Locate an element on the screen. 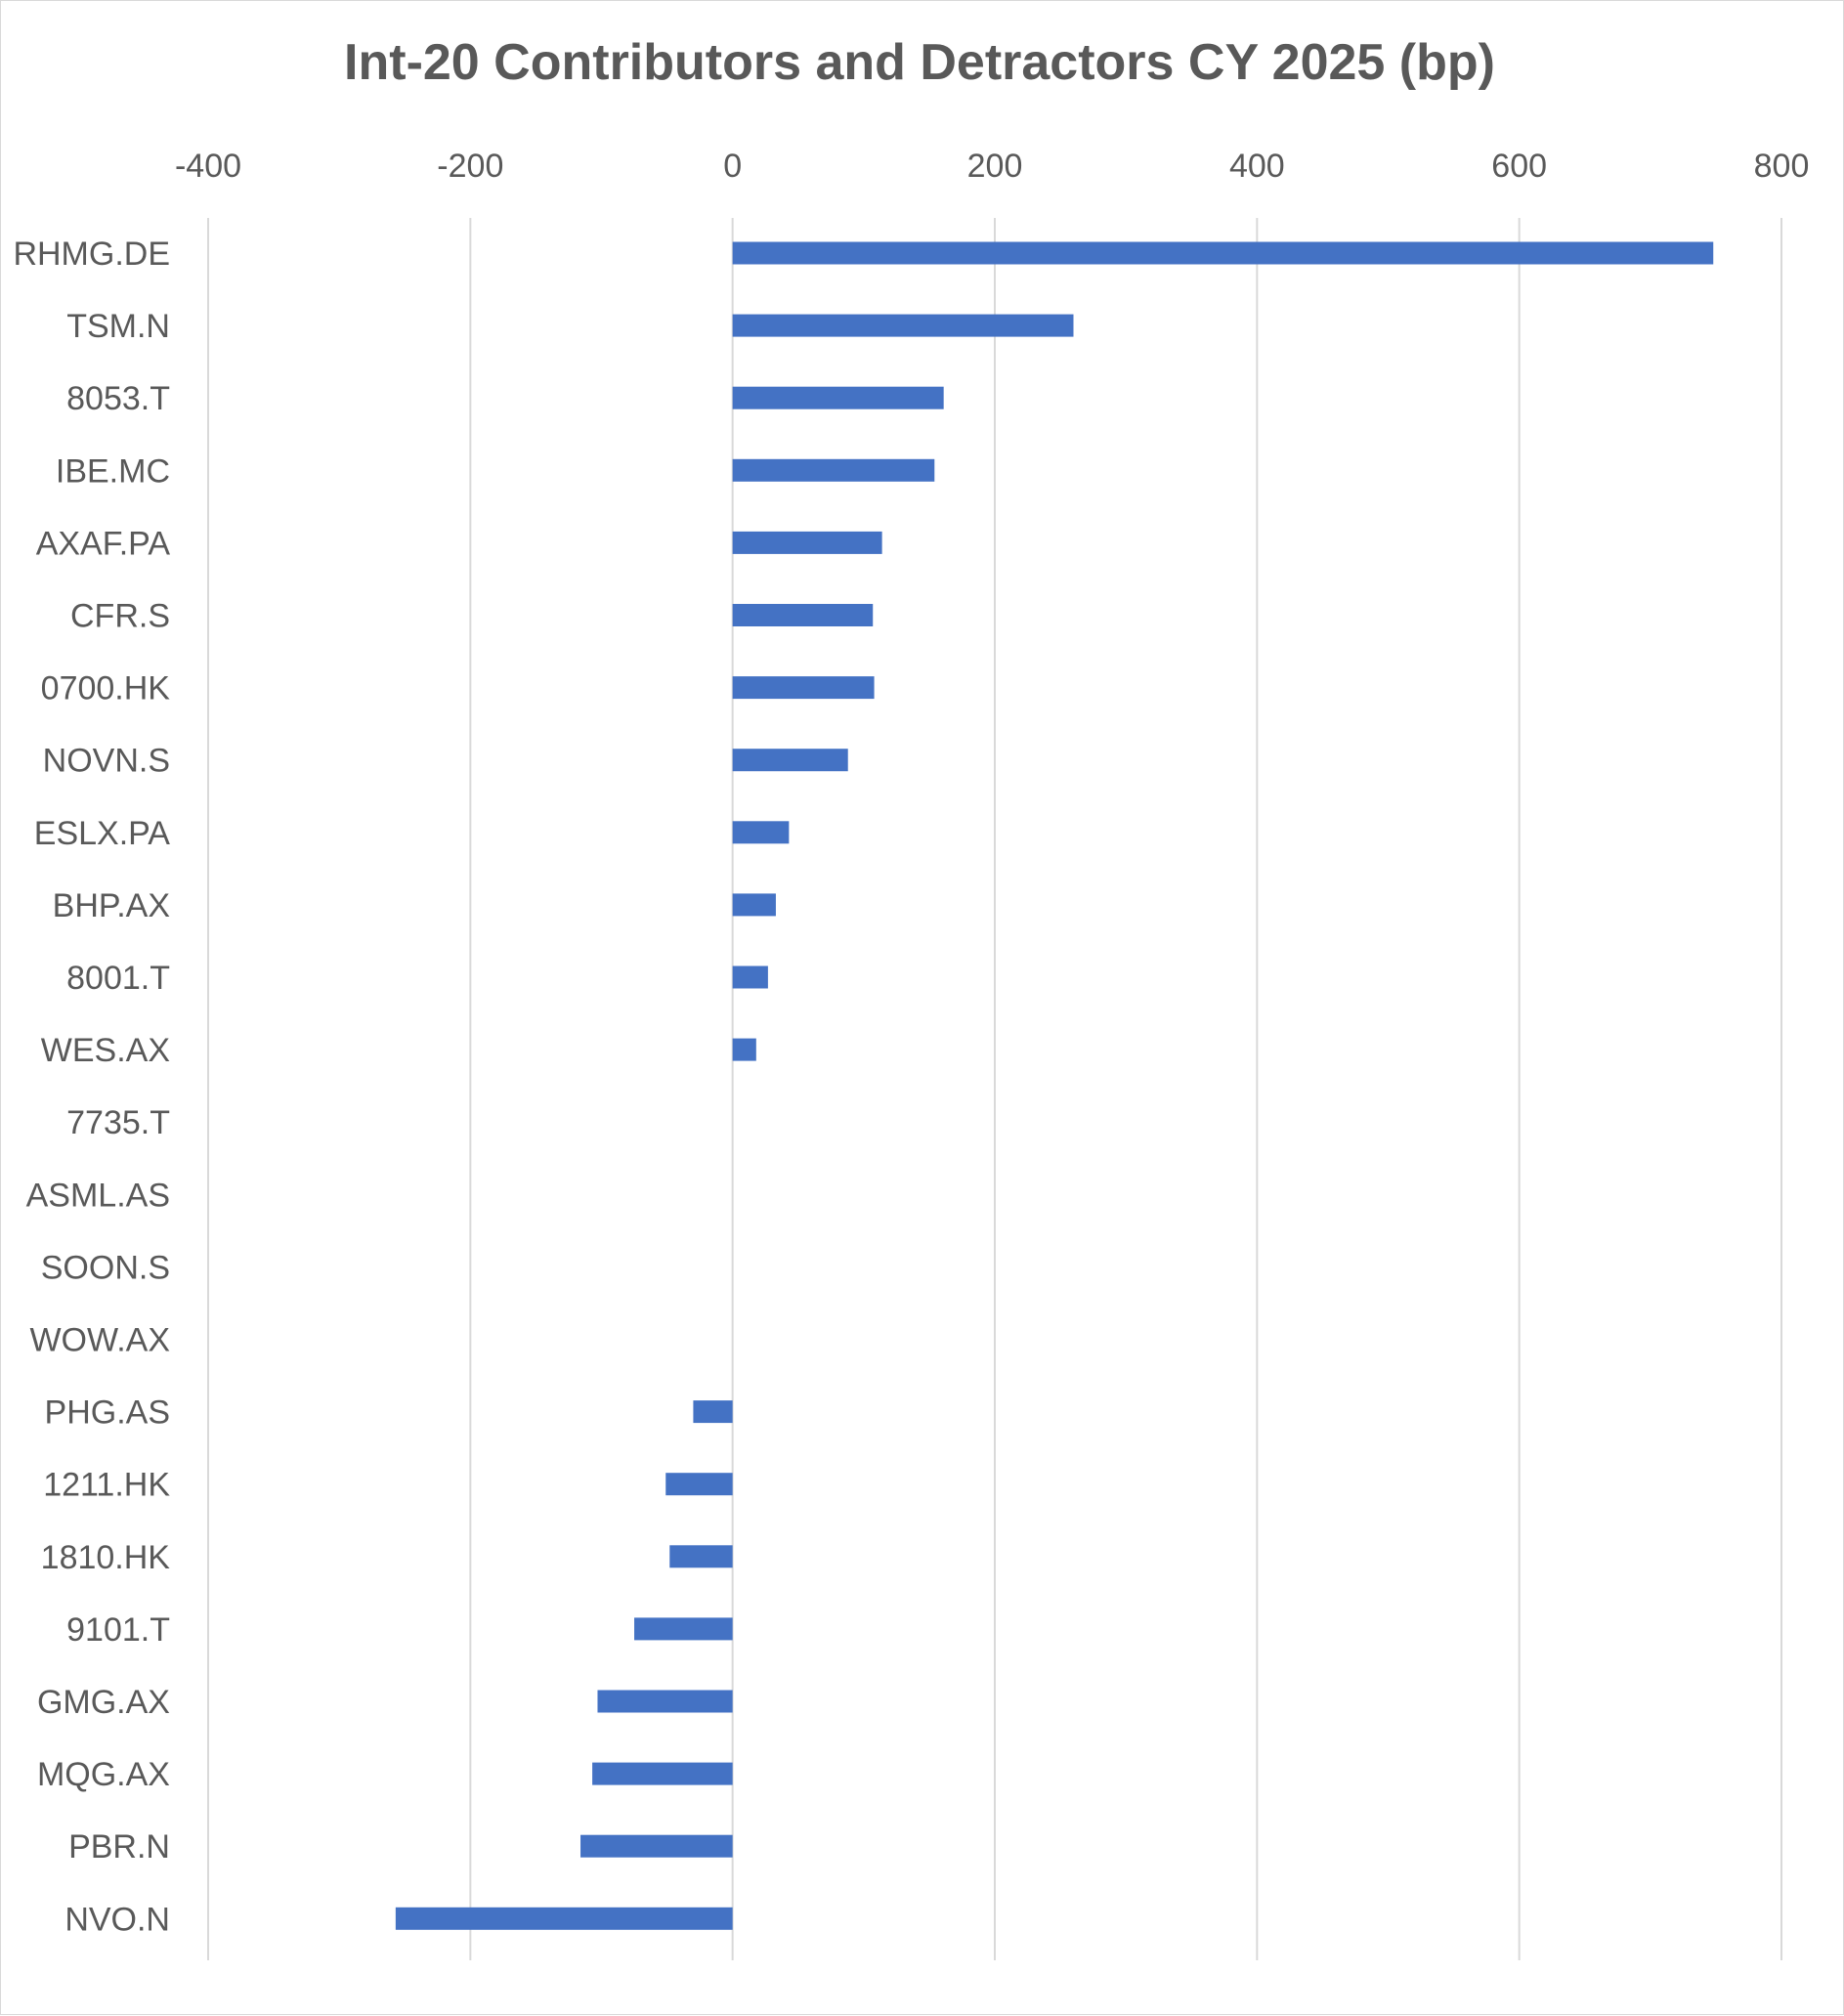  bar-rhmg-de is located at coordinates (1223, 253).